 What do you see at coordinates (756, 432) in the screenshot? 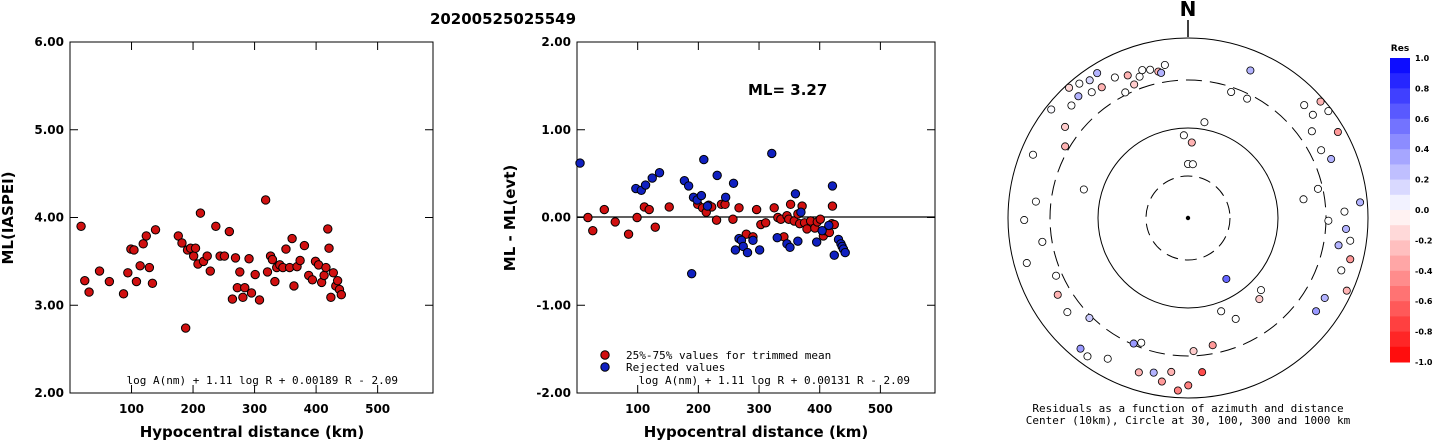
I see `x-axis-label: Hypocentral distance (km)` at bounding box center [756, 432].